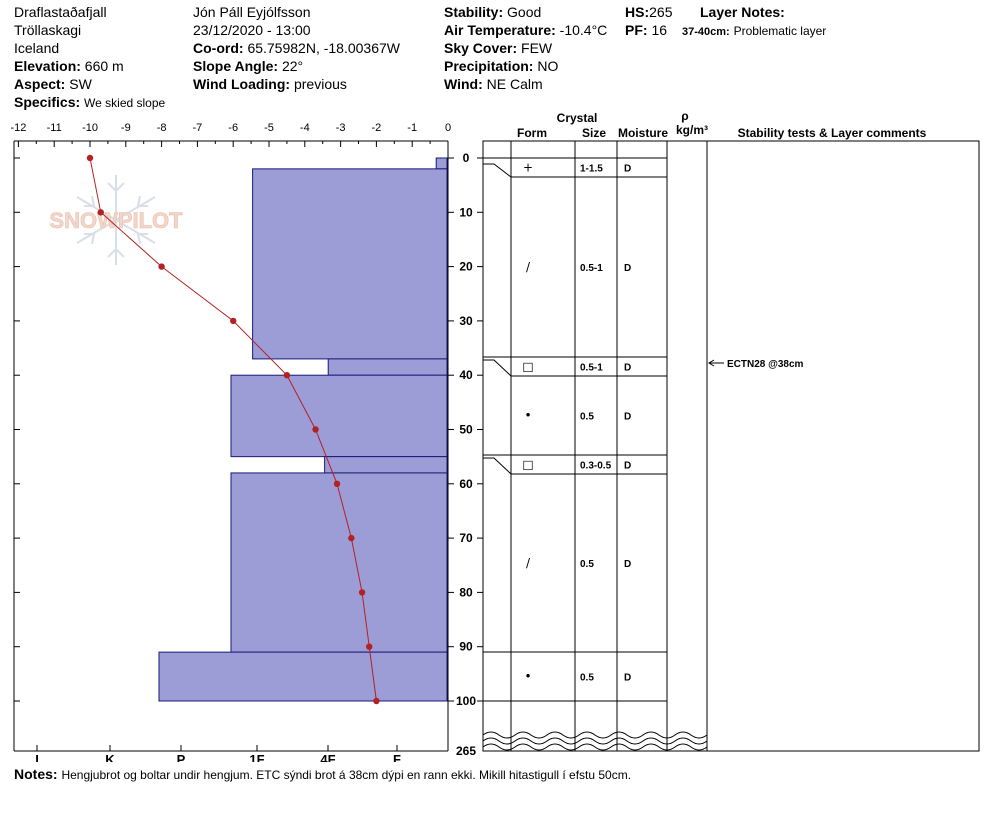 The image size is (994, 840). I want to click on elevation-label: Elevation:, so click(47, 66).